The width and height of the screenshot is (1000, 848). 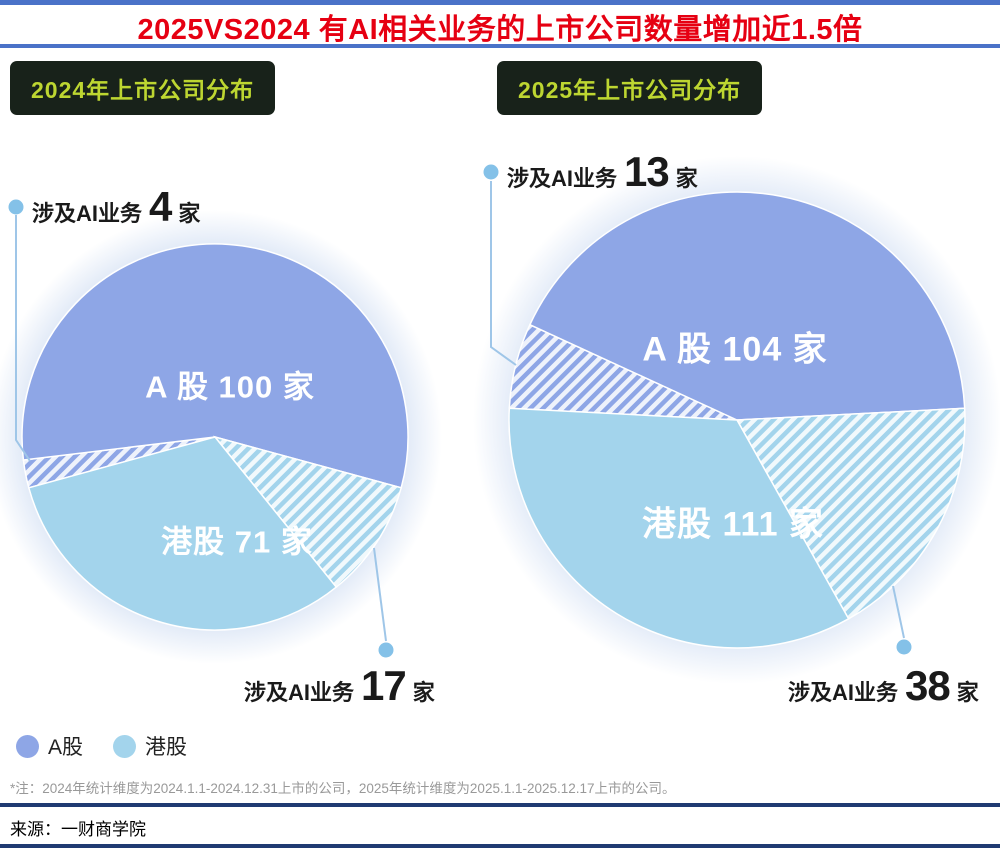 What do you see at coordinates (500, 846) in the screenshot?
I see `bottom-accent-bar` at bounding box center [500, 846].